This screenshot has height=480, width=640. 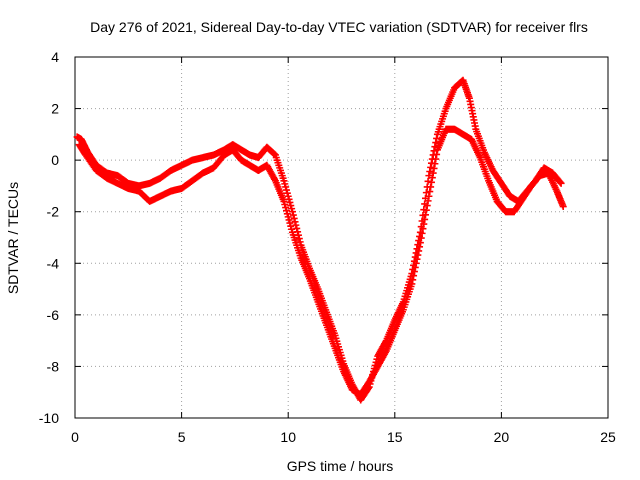 What do you see at coordinates (53, 212) in the screenshot?
I see `y-tick-label: -2` at bounding box center [53, 212].